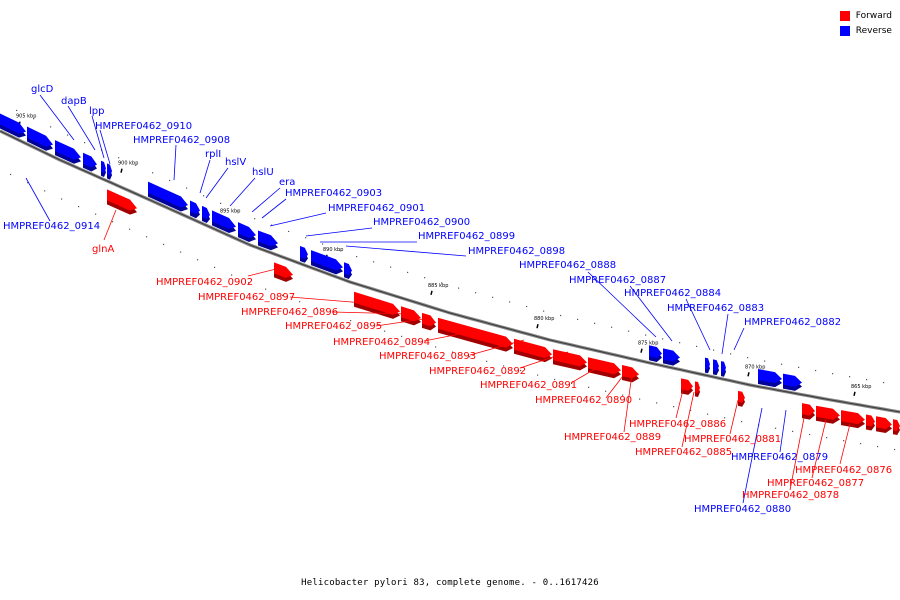 The image size is (900, 600). What do you see at coordinates (376, 208) in the screenshot?
I see `reverse-gene-label: HMPREF0462_0901` at bounding box center [376, 208].